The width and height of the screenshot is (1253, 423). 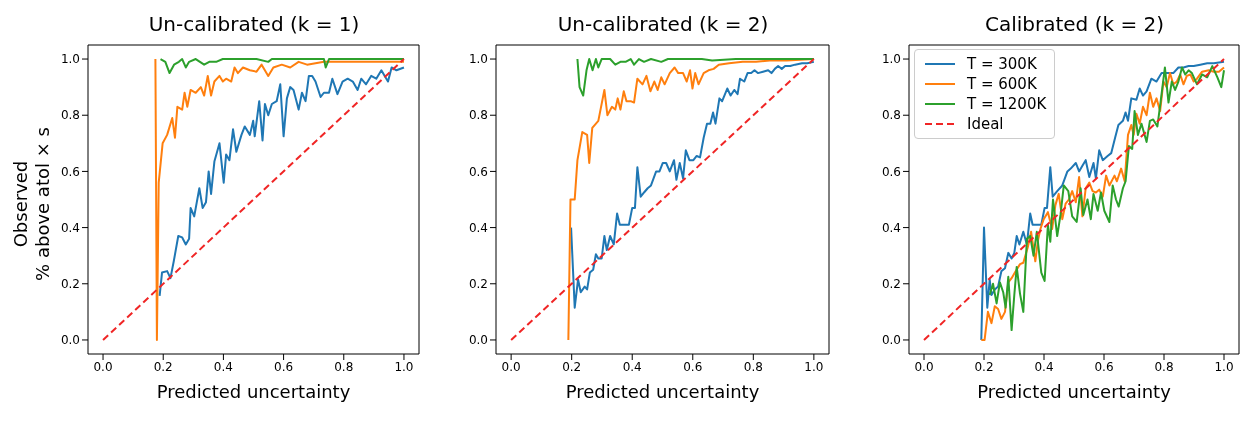 I want to click on legend-label: T = 1200K, so click(x=1007, y=104).